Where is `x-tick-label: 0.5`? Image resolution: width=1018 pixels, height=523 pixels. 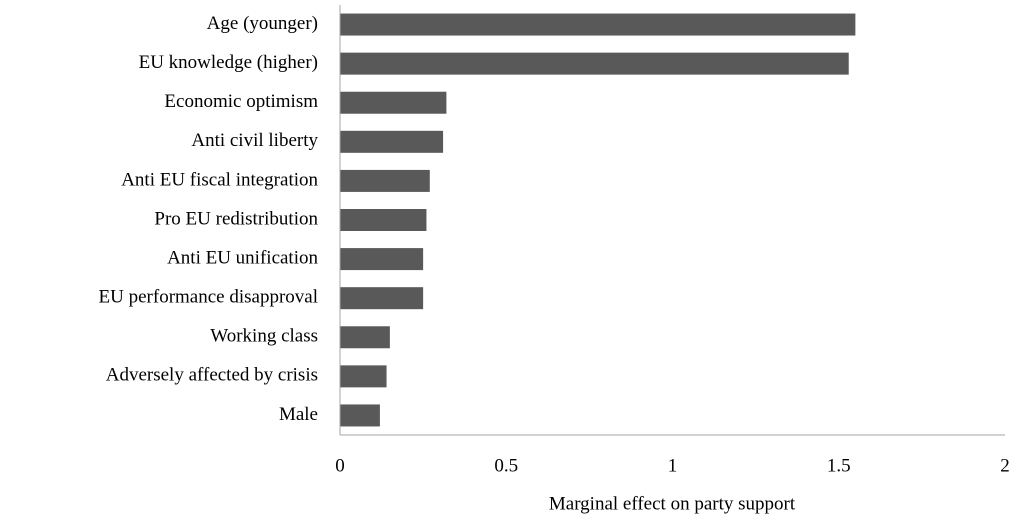
x-tick-label: 0.5 is located at coordinates (506, 465).